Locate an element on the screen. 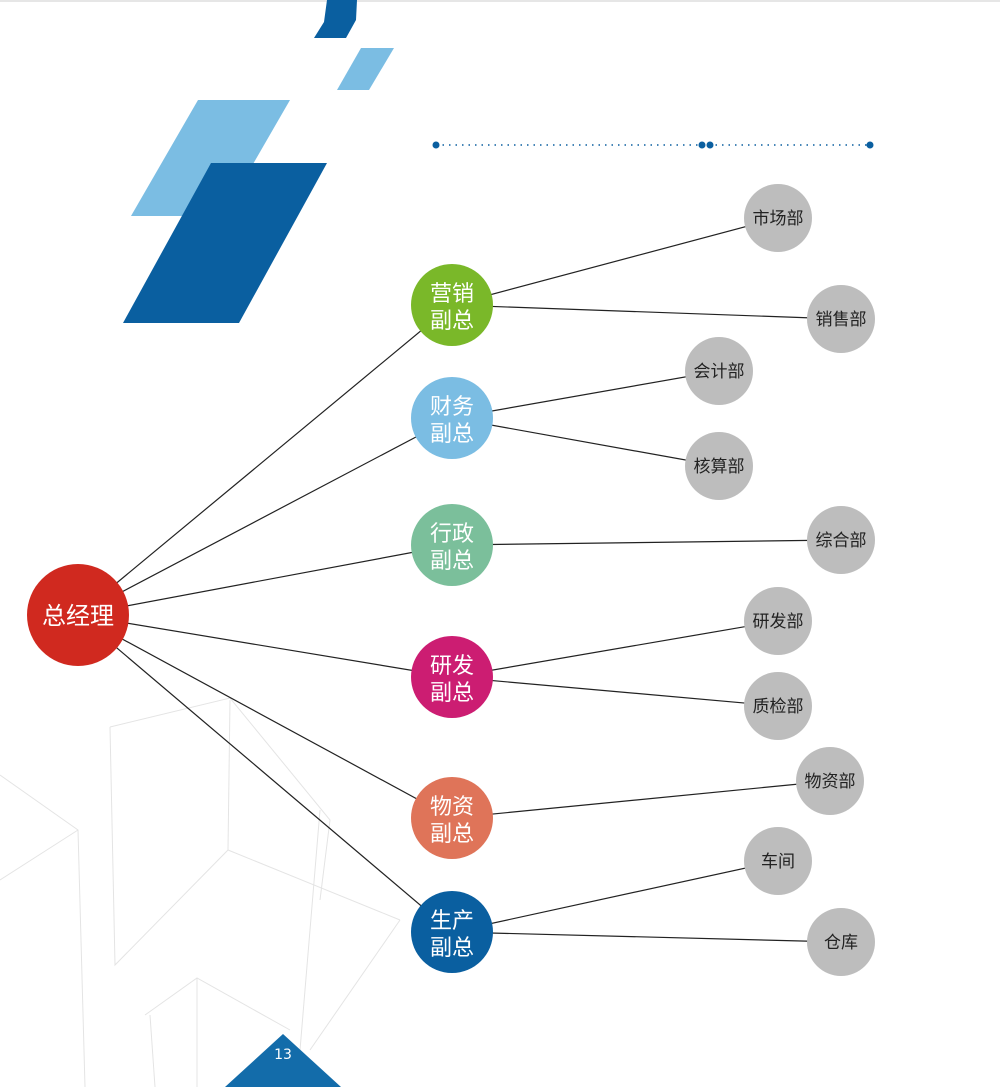  node-label: 销售部 is located at coordinates (841, 320).